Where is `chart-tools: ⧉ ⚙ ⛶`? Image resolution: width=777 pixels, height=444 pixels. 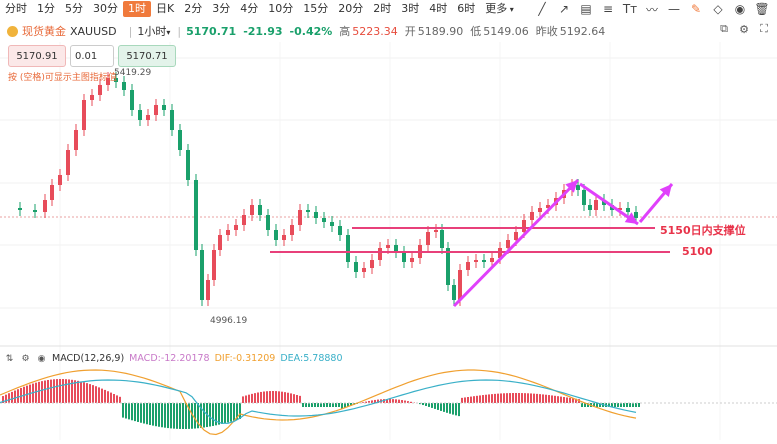 chart-tools: ⧉ ⚙ ⛶ is located at coordinates (744, 29).